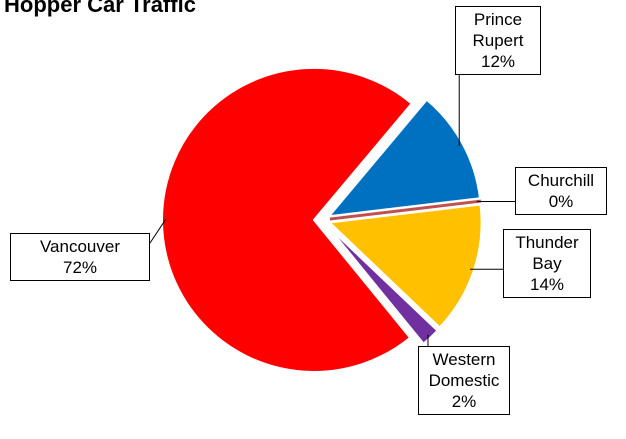 This screenshot has height=439, width=626. I want to click on label-value: 72%, so click(80, 267).